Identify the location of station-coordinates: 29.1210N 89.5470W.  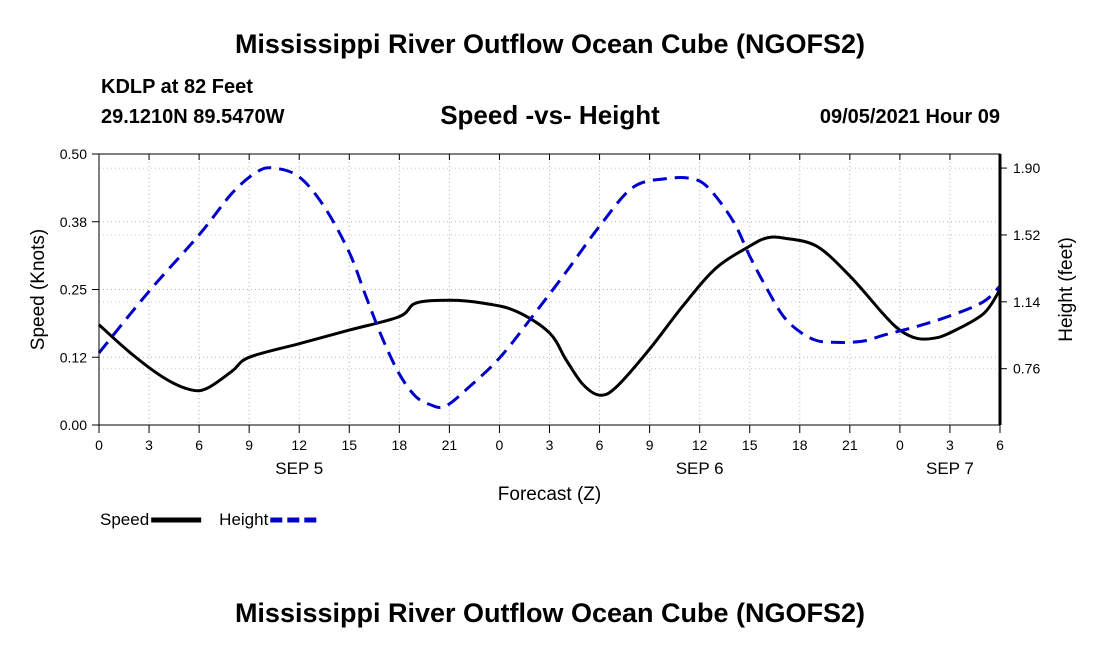
(193, 117).